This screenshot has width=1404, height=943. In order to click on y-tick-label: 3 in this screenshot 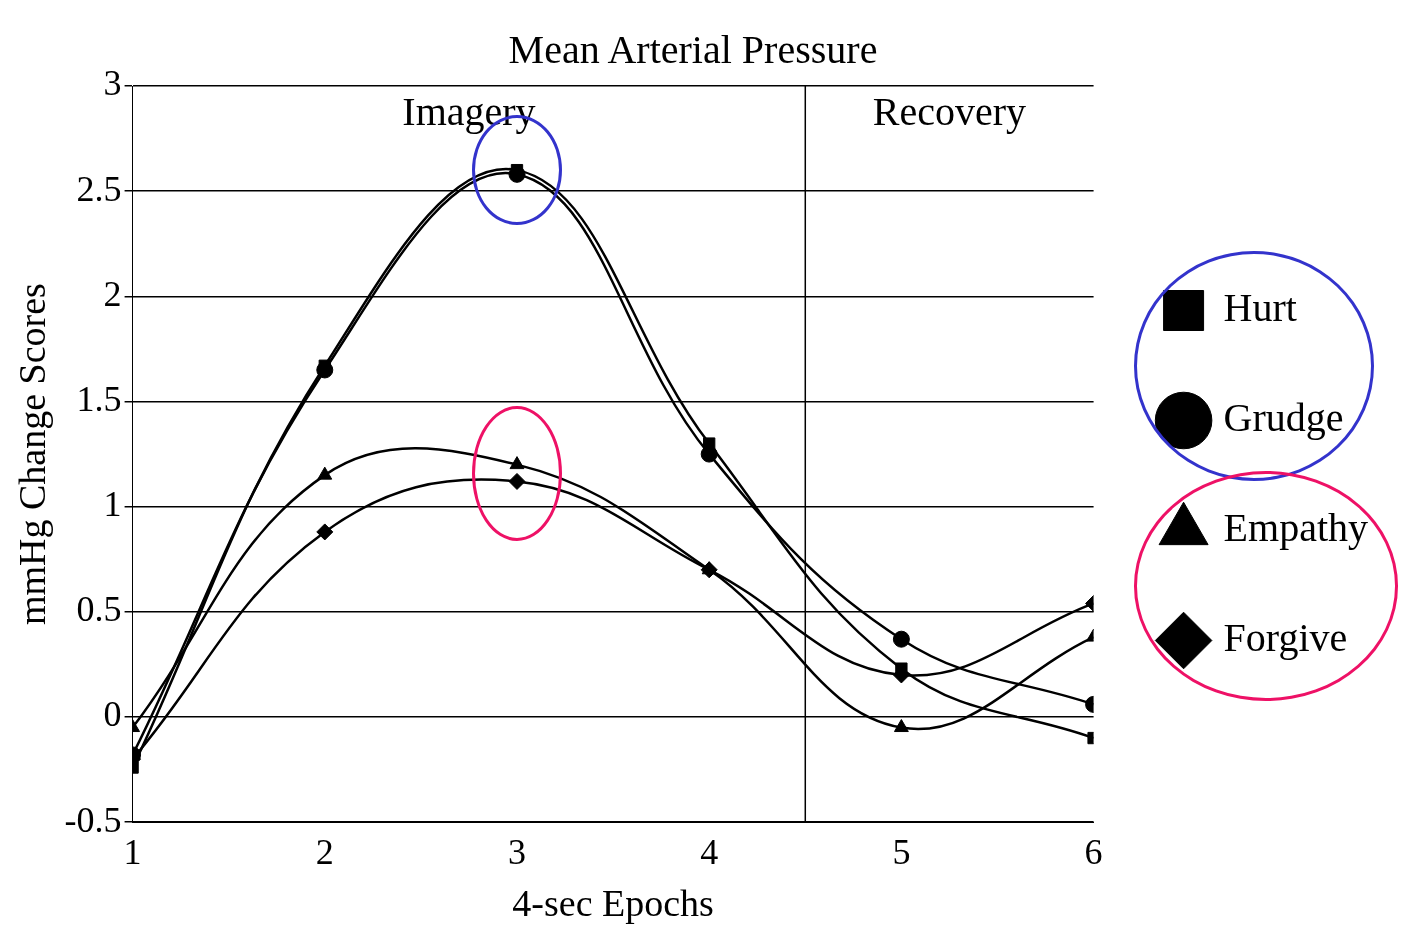, I will do `click(112, 83)`.